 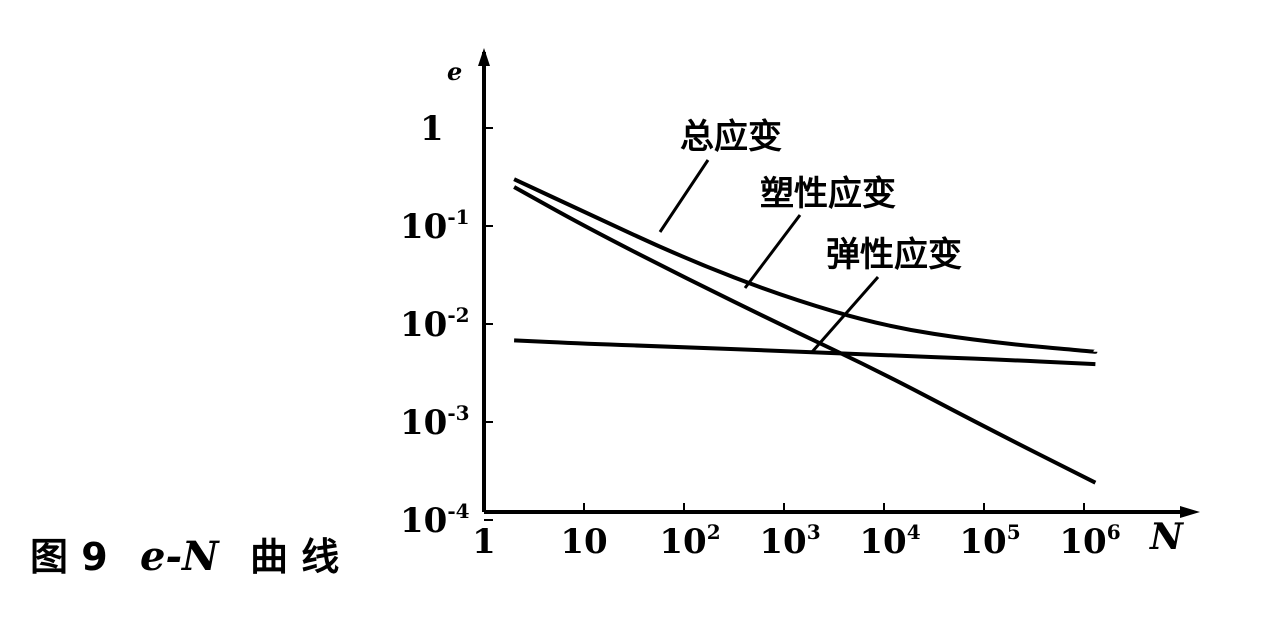 I want to click on plastic-strain-label: 塑性应变, so click(x=828, y=194).